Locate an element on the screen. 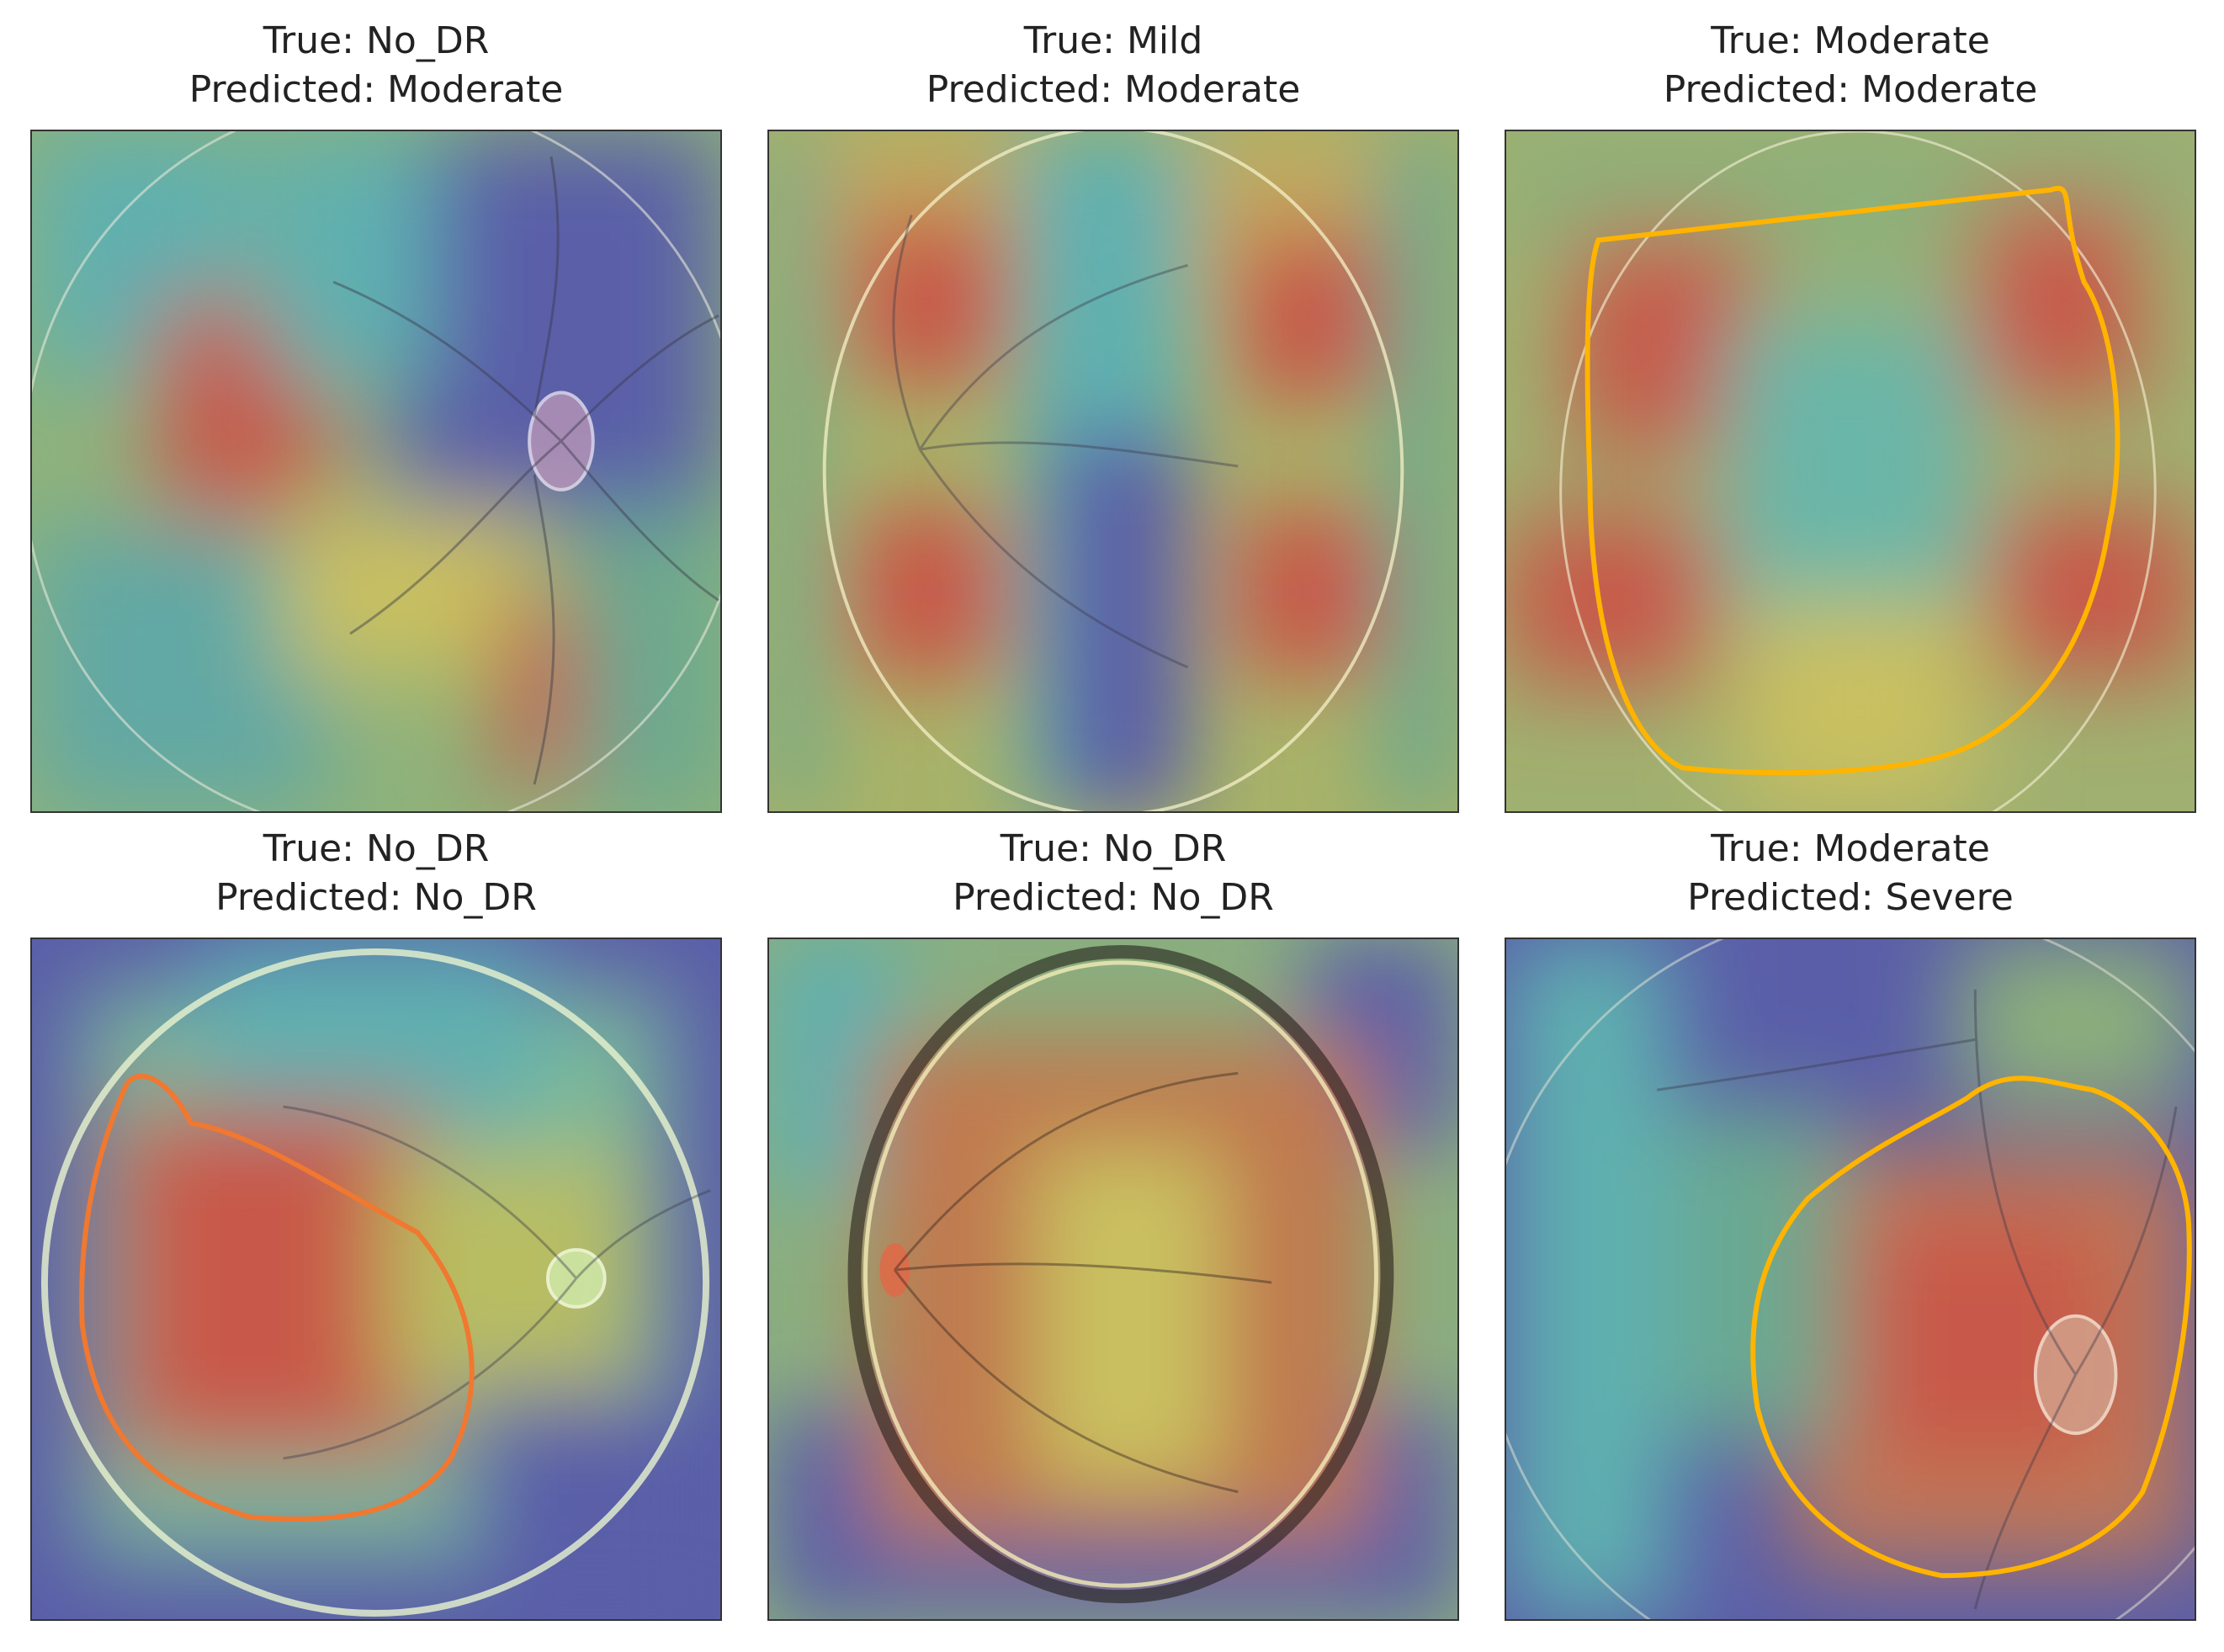  true-label: True: Mild is located at coordinates (1113, 40).